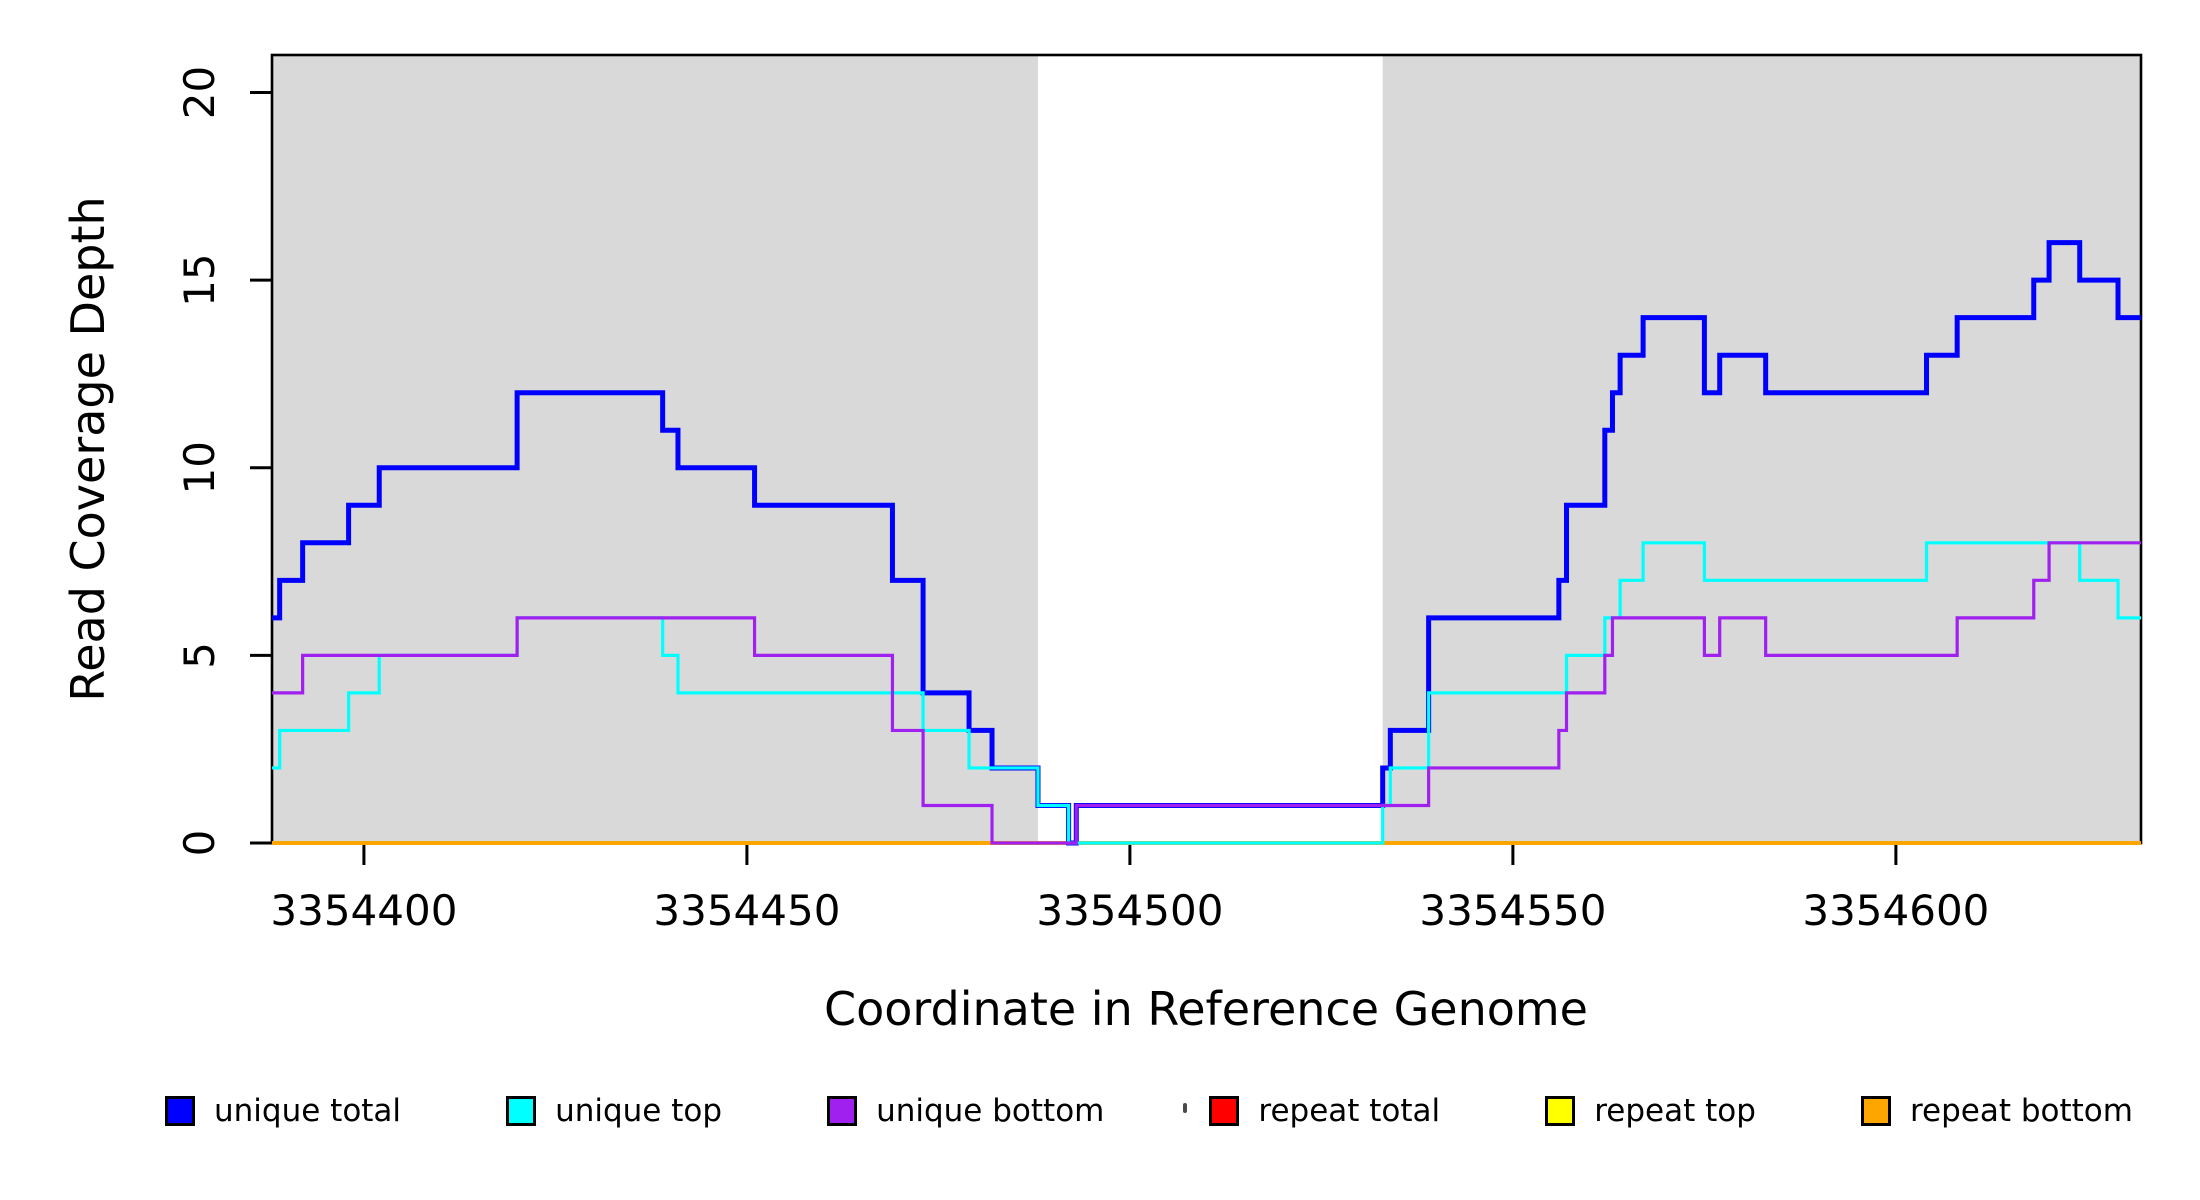  Describe the element at coordinates (1349, 1111) in the screenshot. I see `legend-label: repeat total` at that location.